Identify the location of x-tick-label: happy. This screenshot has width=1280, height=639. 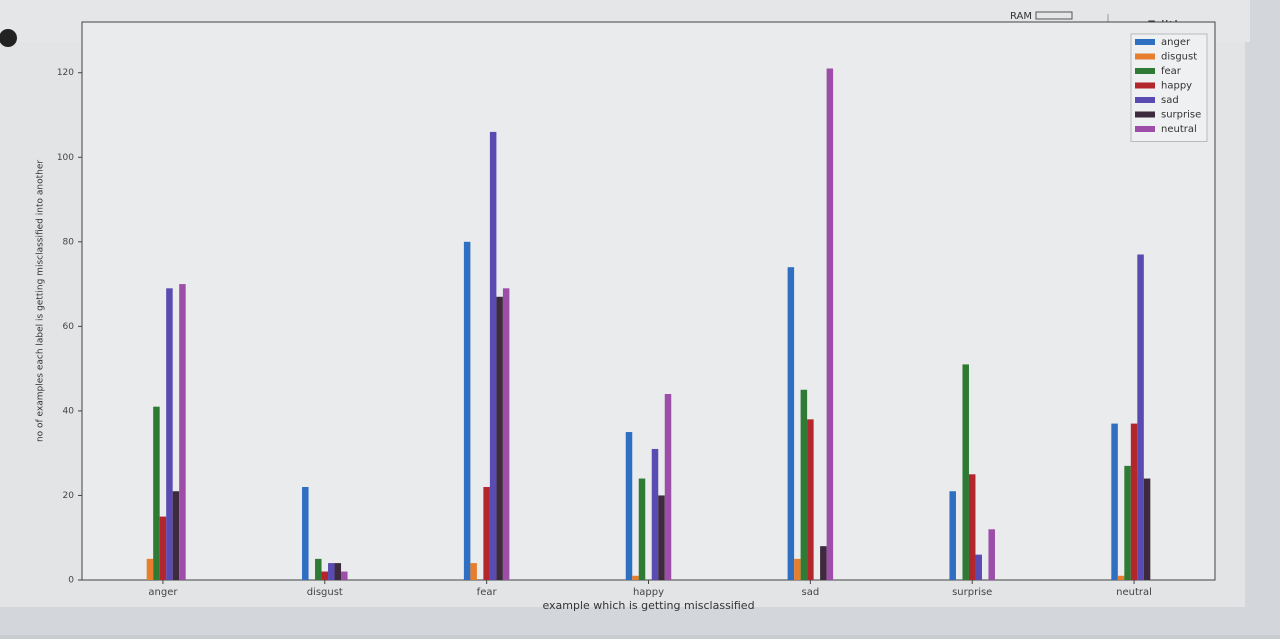
(648, 592).